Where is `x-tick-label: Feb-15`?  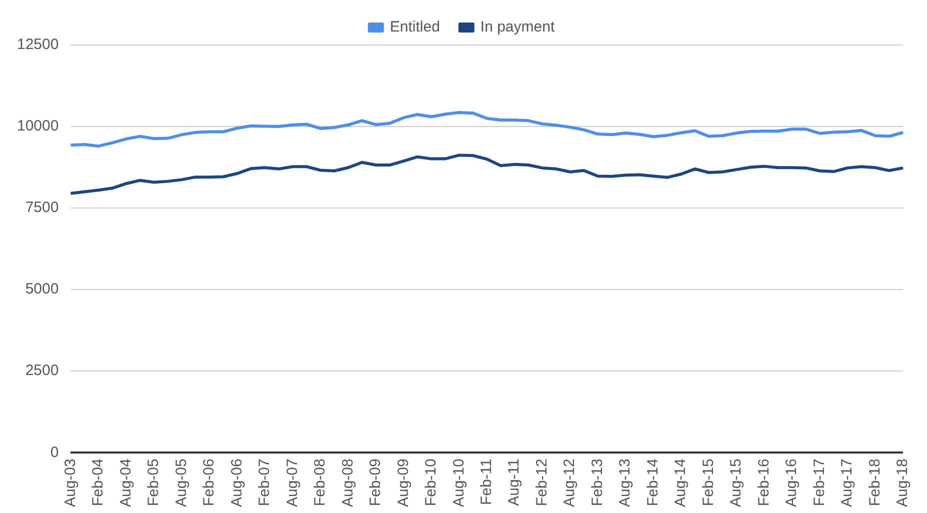
x-tick-label: Feb-15 is located at coordinates (708, 482).